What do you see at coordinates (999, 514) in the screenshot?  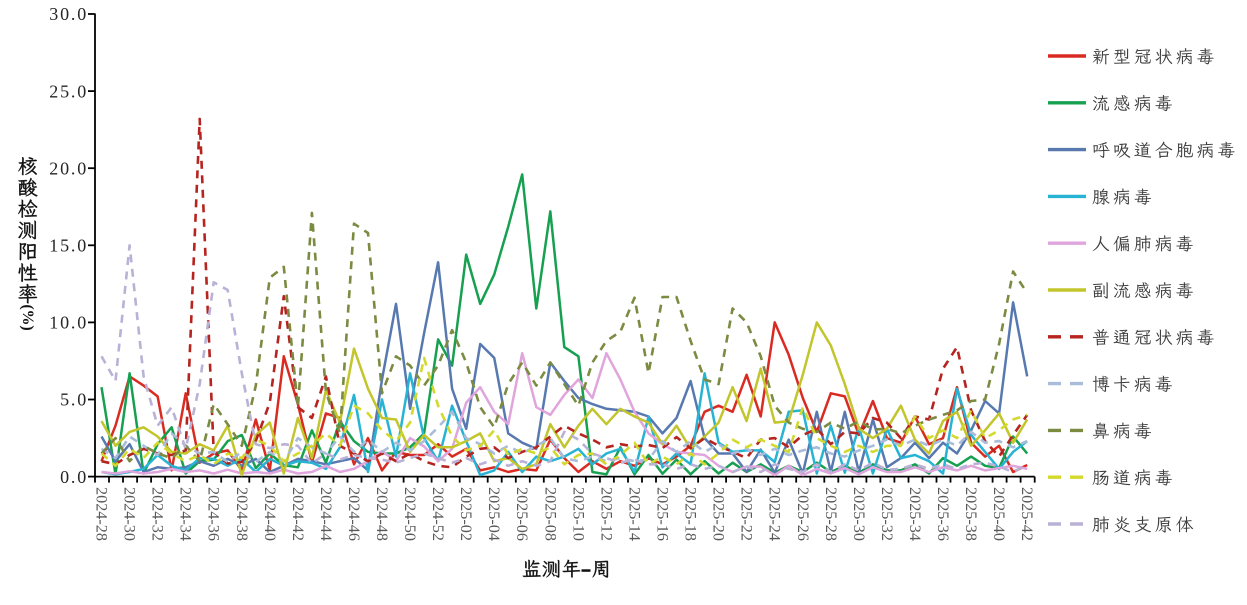 I see `svg-text: 2025-40` at bounding box center [999, 514].